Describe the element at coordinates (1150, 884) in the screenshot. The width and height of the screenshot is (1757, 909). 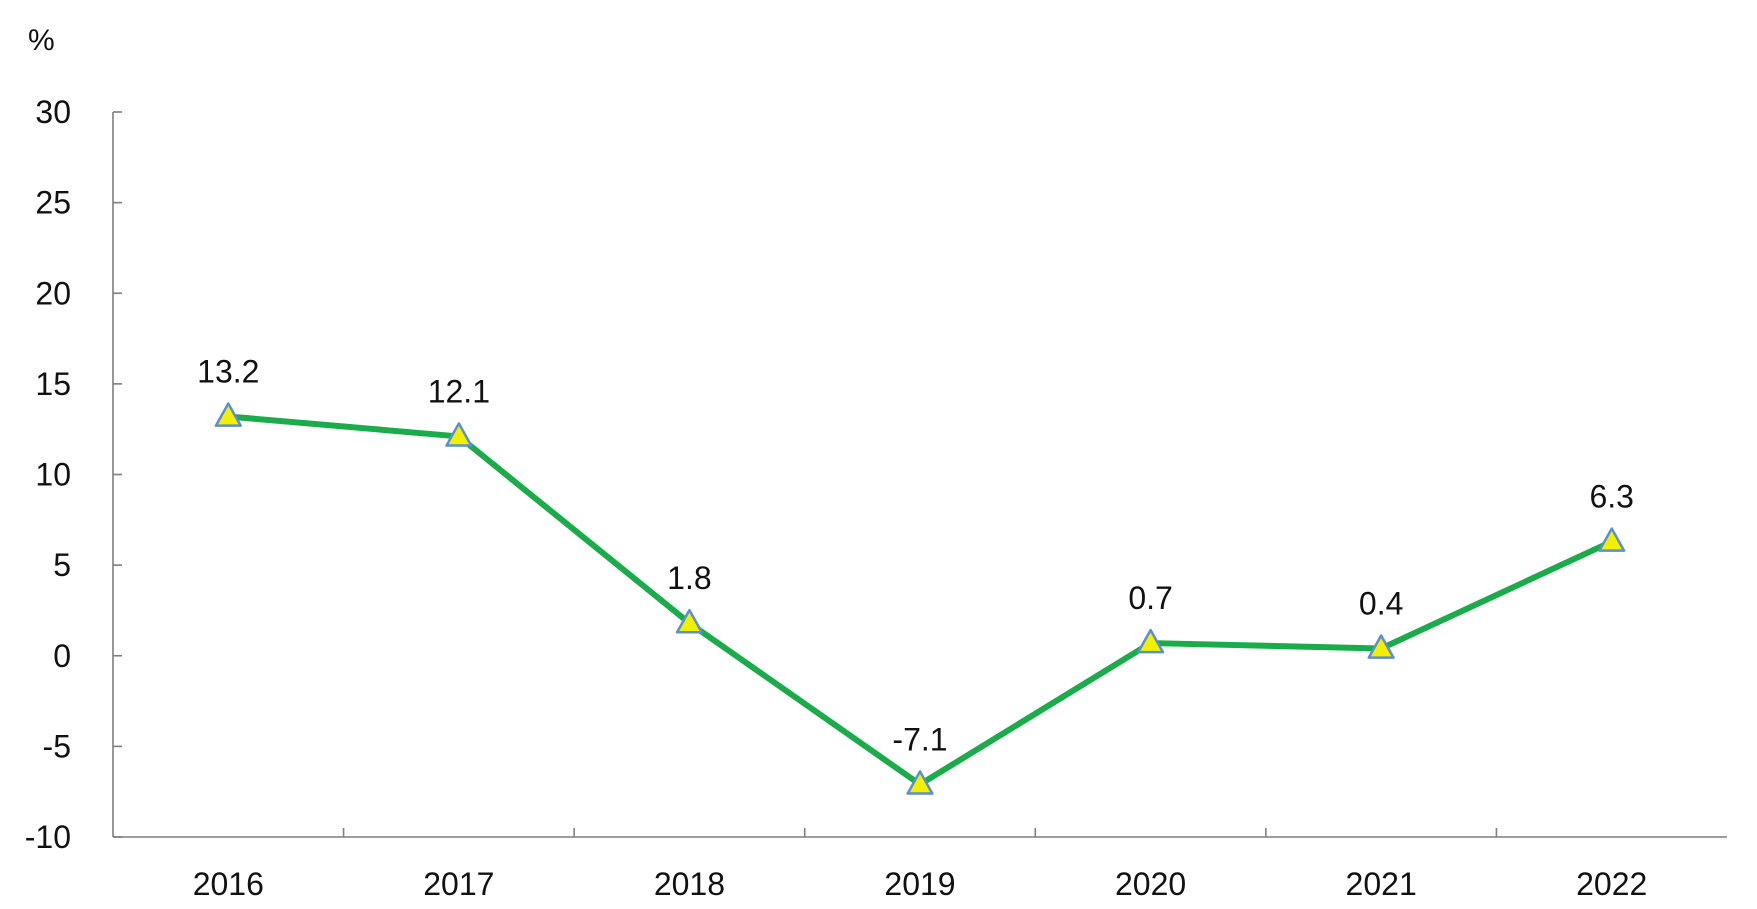
I see `x-tick-label: 2020` at that location.